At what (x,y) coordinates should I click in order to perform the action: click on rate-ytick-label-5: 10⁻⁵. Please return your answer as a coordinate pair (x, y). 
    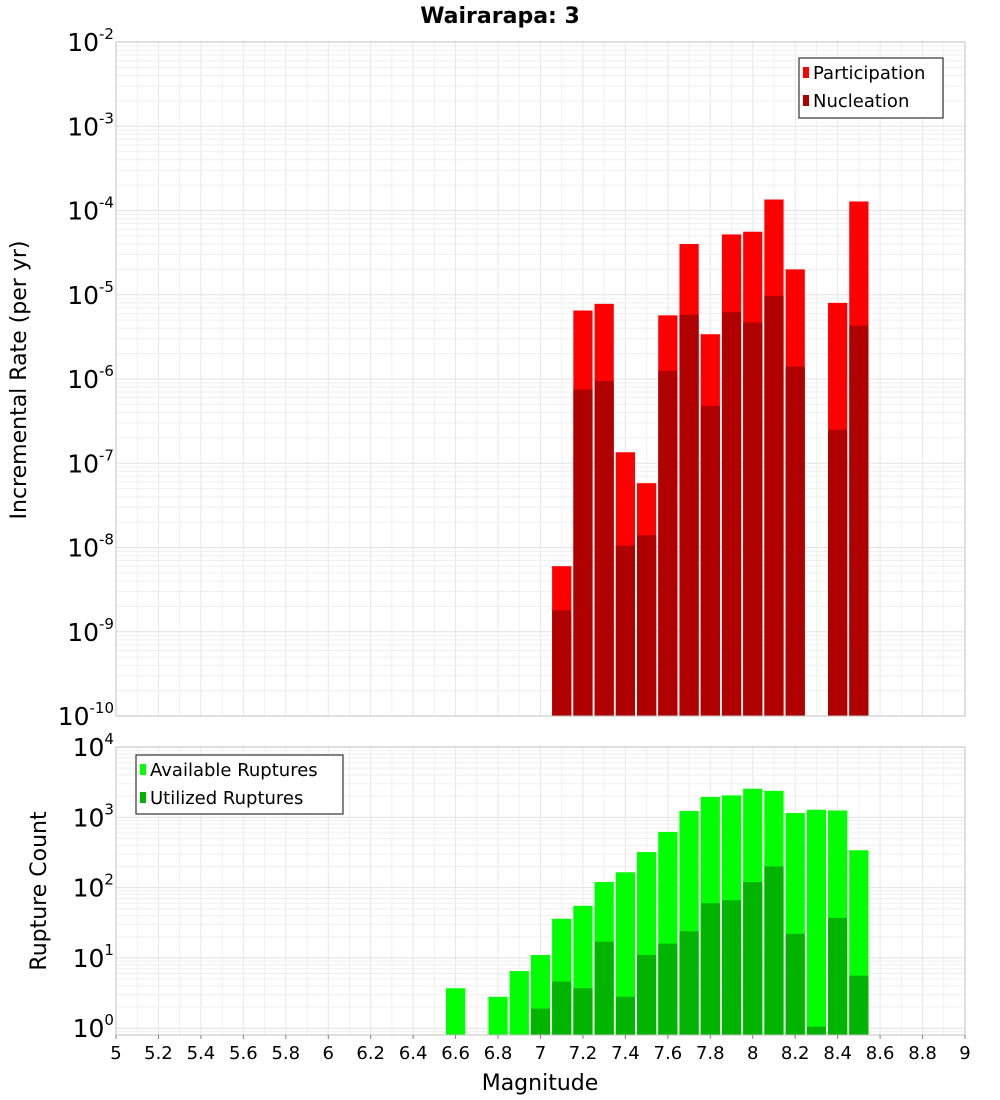
    Looking at the image, I should click on (90, 294).